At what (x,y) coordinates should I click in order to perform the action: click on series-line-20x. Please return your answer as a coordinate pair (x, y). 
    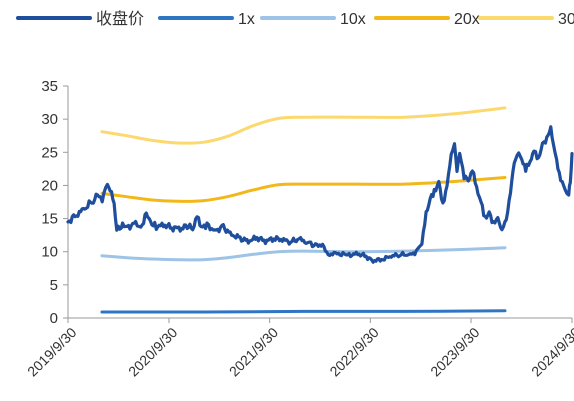
    Looking at the image, I should click on (303, 189).